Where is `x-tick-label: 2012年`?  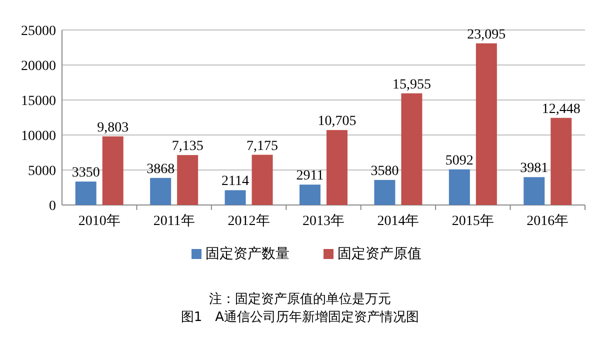 x-tick-label: 2012年 is located at coordinates (249, 221).